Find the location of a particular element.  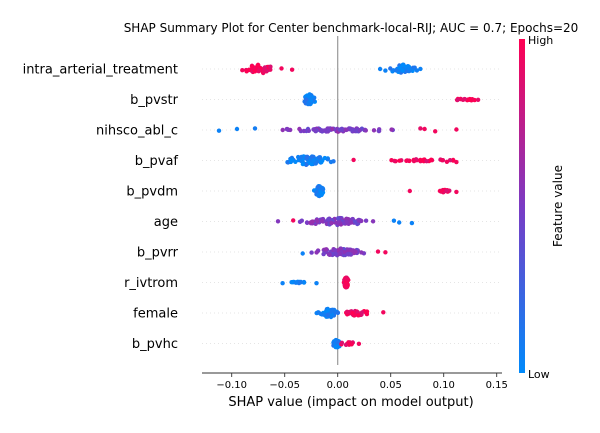

x-tick-label: −0.10 is located at coordinates (231, 385).